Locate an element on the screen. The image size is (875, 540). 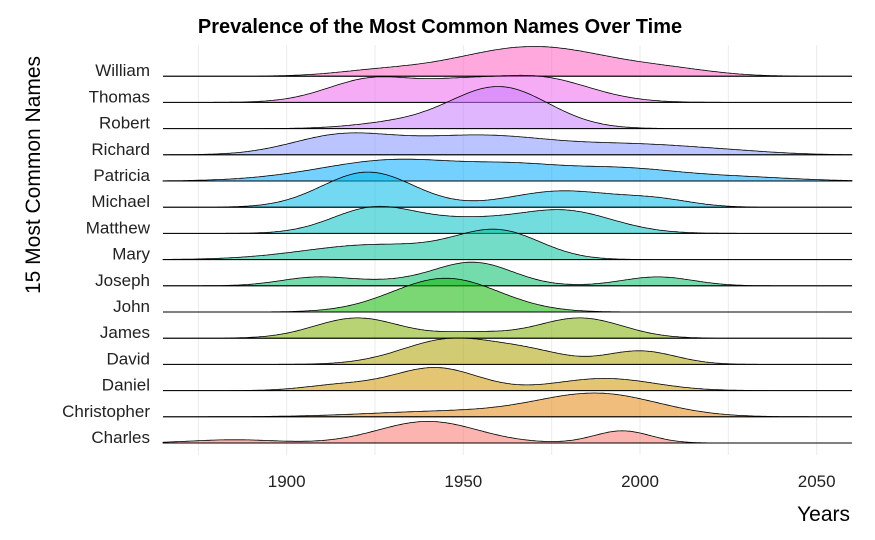
y-tick-label-matthew: Matthew is located at coordinates (118, 227).